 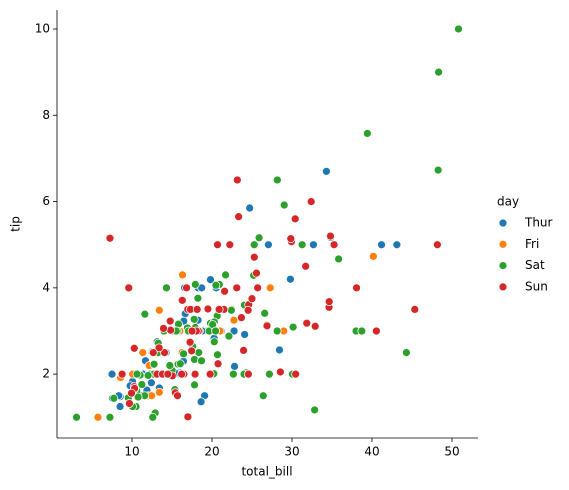 I want to click on x-tick-label: 10, so click(x=131, y=452).